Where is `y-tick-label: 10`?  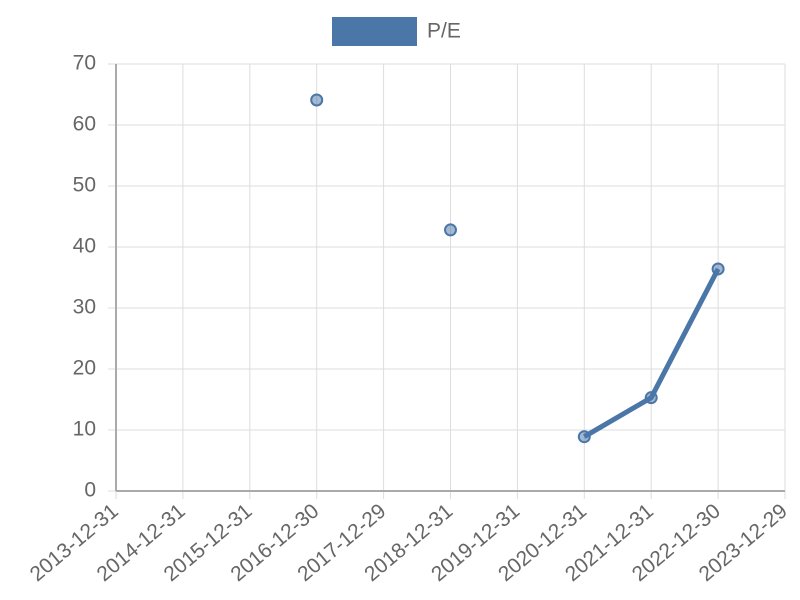 y-tick-label: 10 is located at coordinates (84, 429).